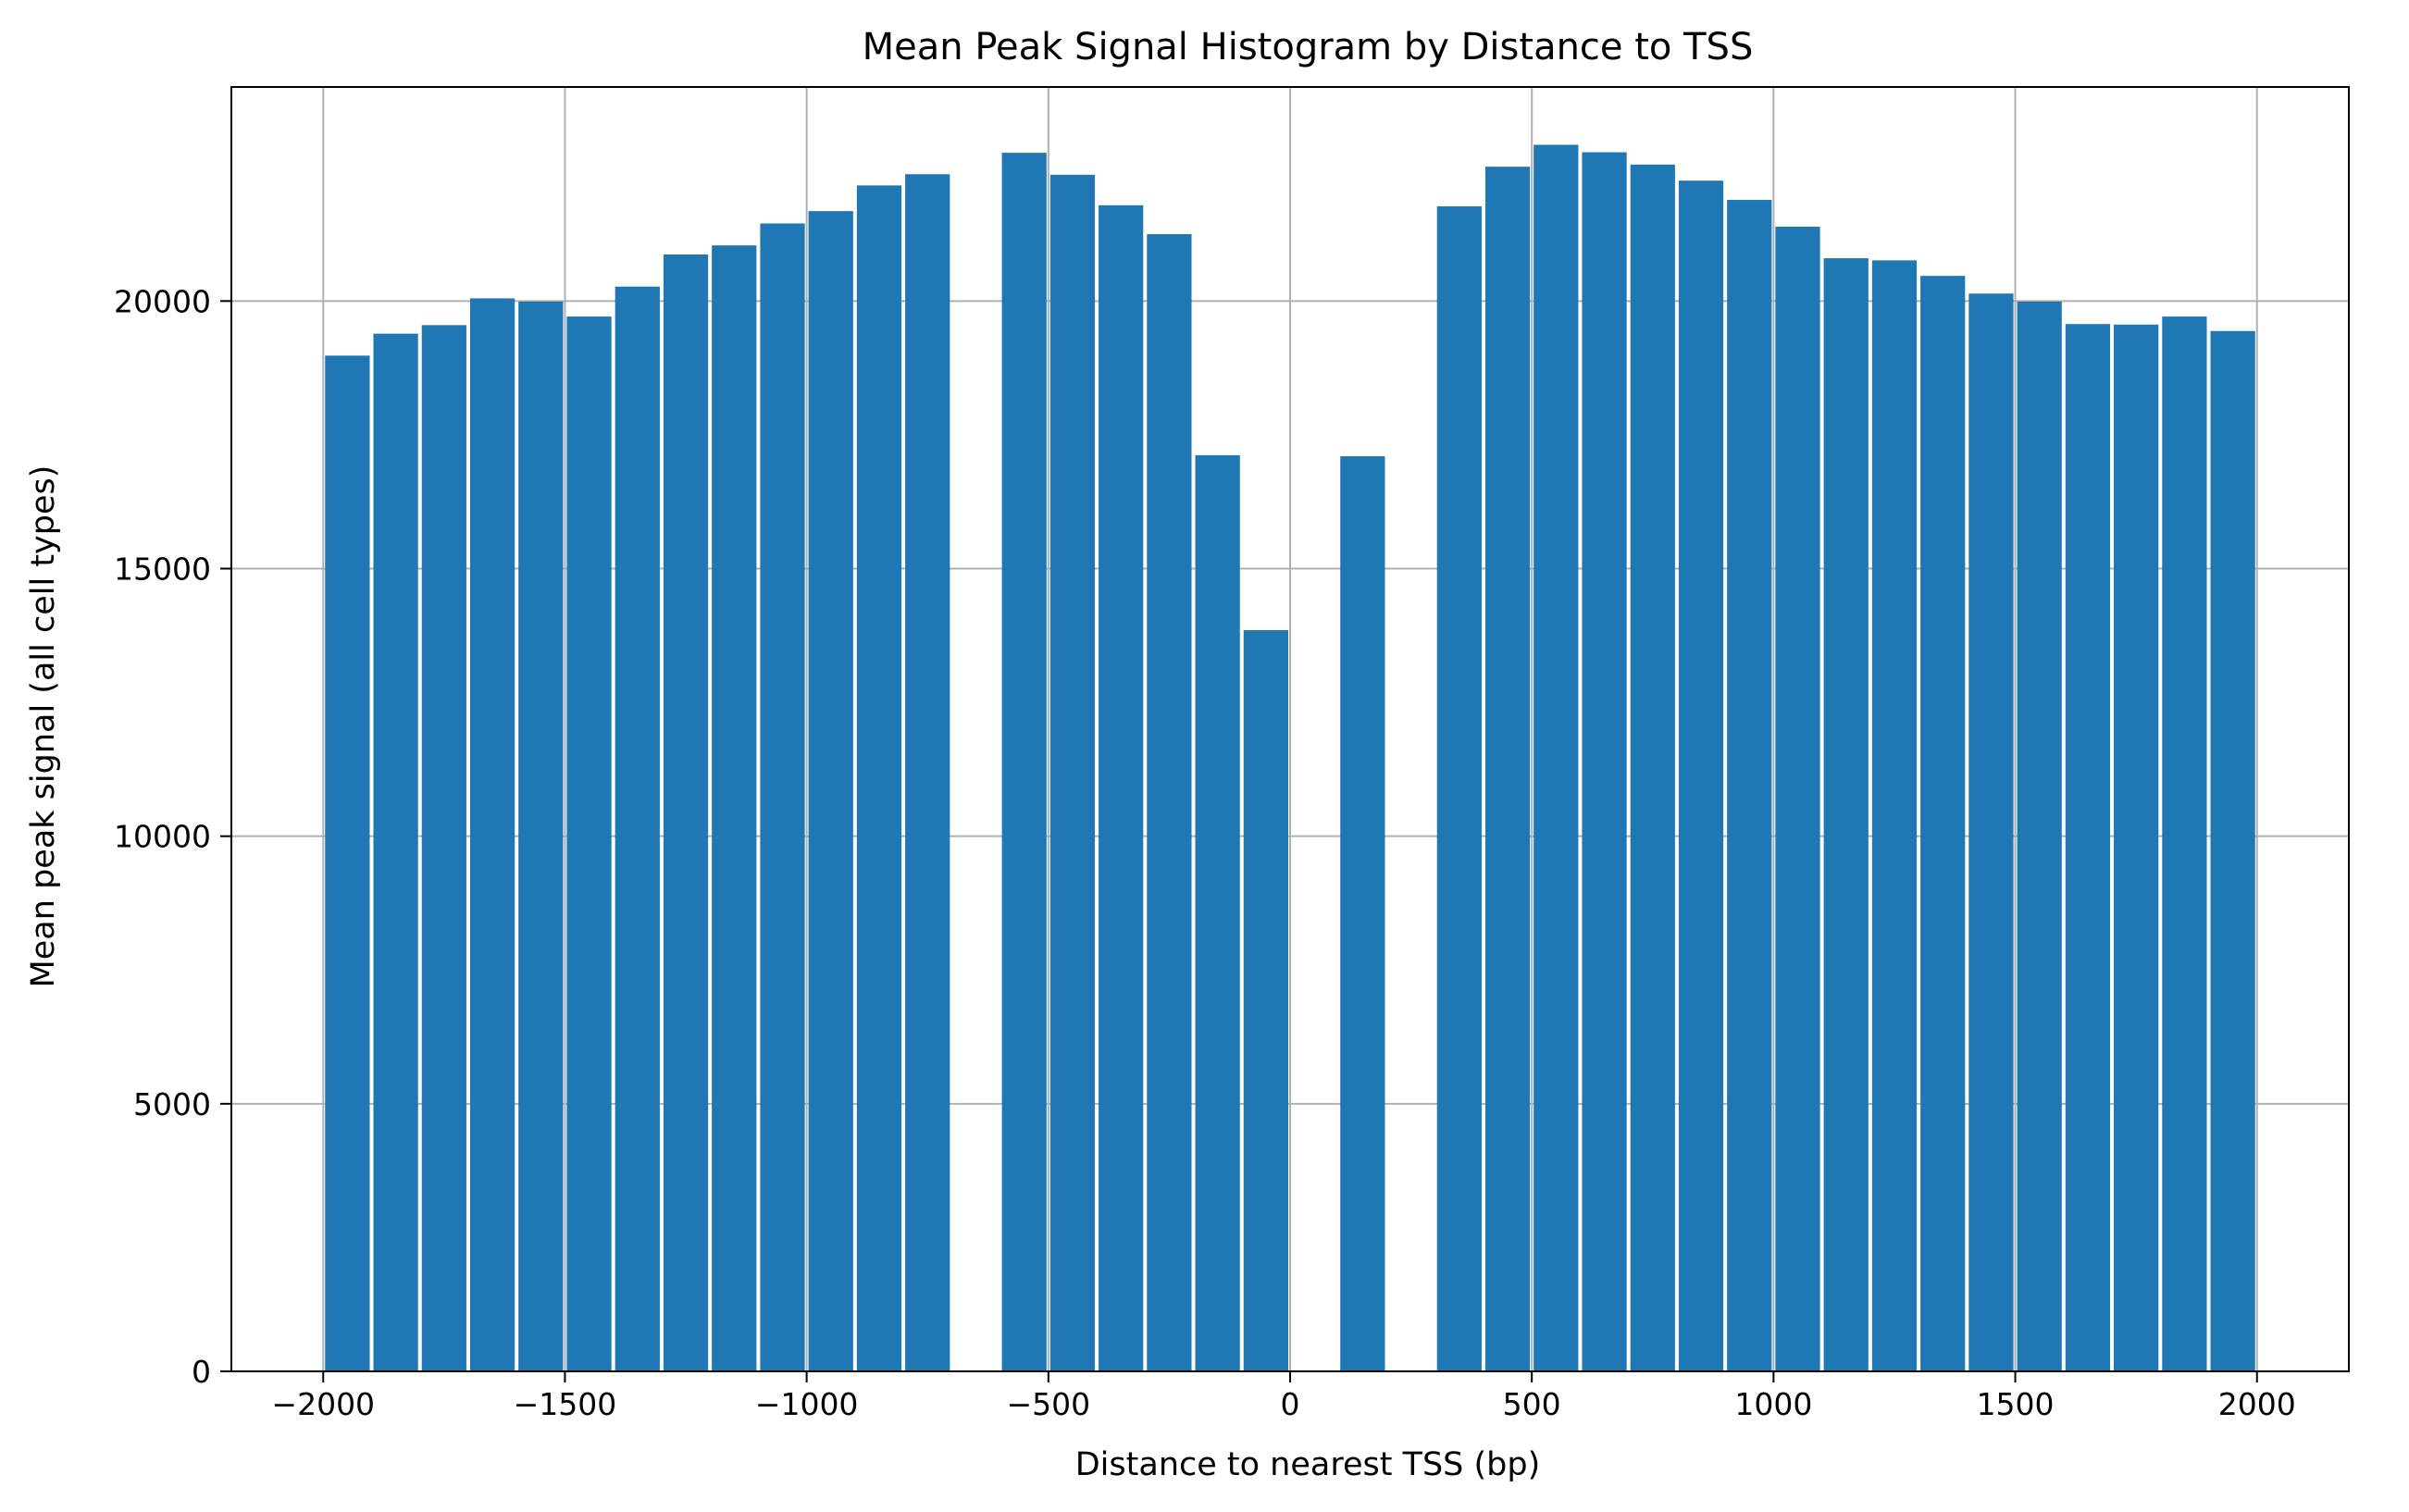  What do you see at coordinates (162, 301) in the screenshot?
I see `y-tick-label: 20000` at bounding box center [162, 301].